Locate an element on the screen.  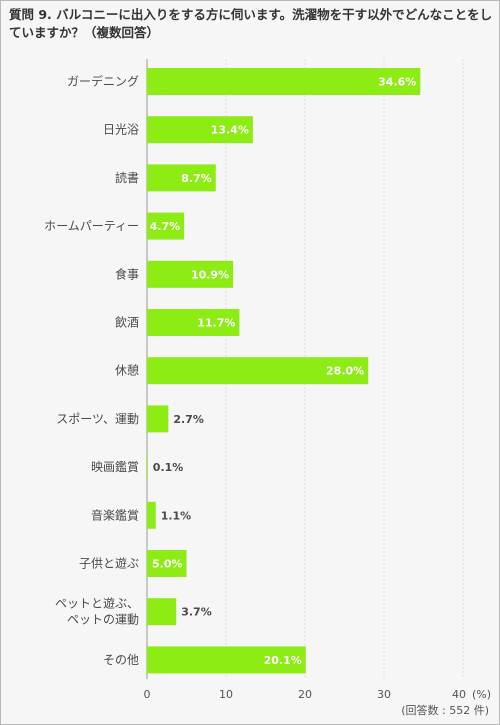
x-axis-unit: (%) is located at coordinates (481, 694).